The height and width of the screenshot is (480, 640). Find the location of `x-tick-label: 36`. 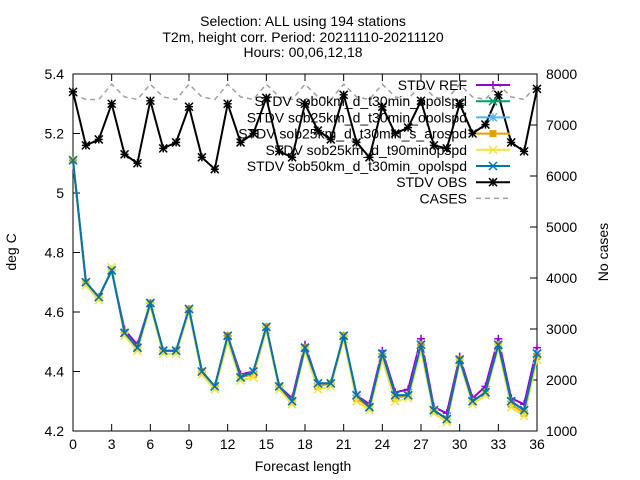

x-tick-label: 36 is located at coordinates (537, 444).